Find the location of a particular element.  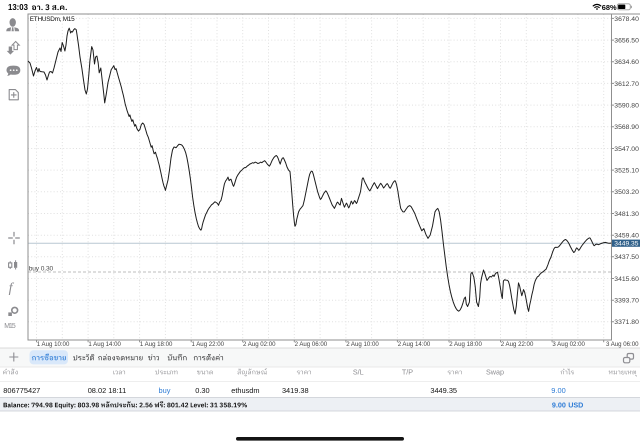

svg-text: 3 Aug 06:00 is located at coordinates (622, 344).